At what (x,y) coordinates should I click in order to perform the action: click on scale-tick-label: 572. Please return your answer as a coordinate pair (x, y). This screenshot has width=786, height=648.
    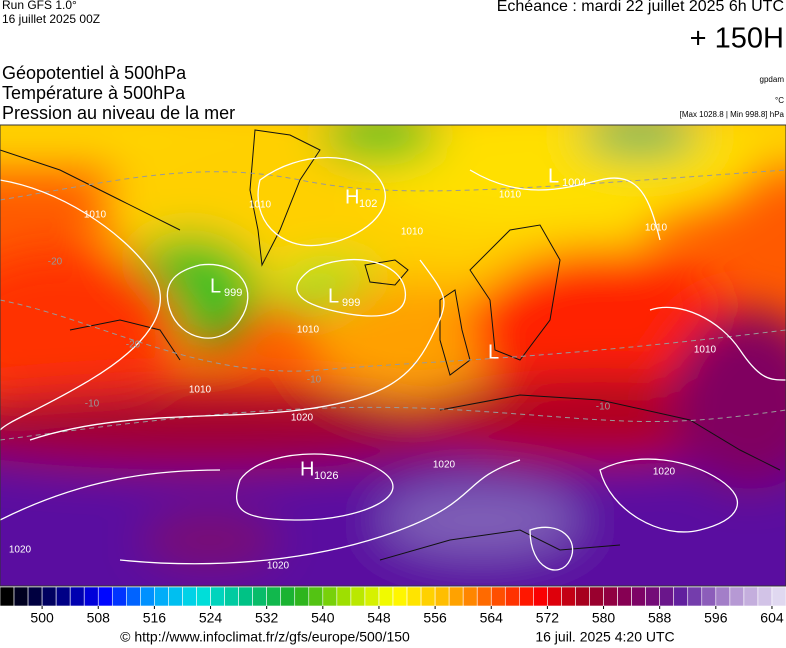
    Looking at the image, I should click on (548, 618).